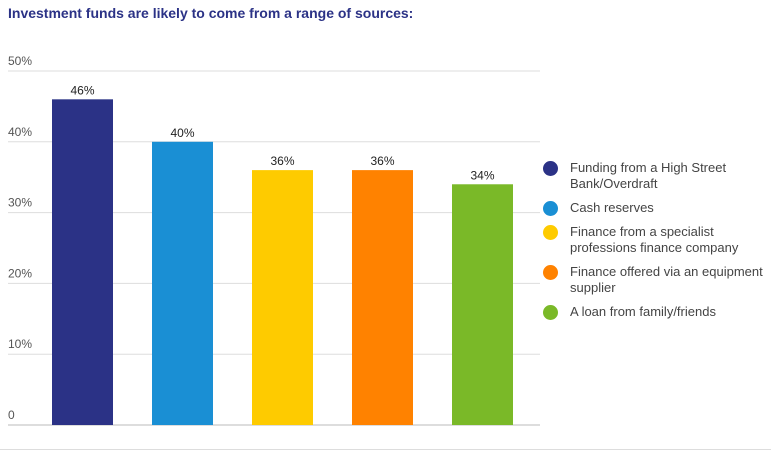 The width and height of the screenshot is (771, 456). I want to click on legend-label: Cash reserves, so click(612, 207).